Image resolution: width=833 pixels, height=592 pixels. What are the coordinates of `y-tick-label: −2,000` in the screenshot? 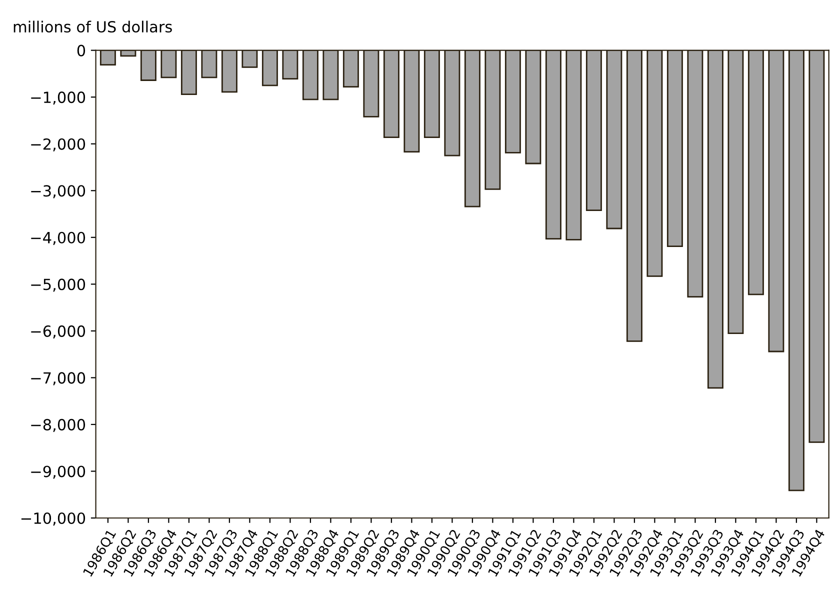 It's located at (58, 145).